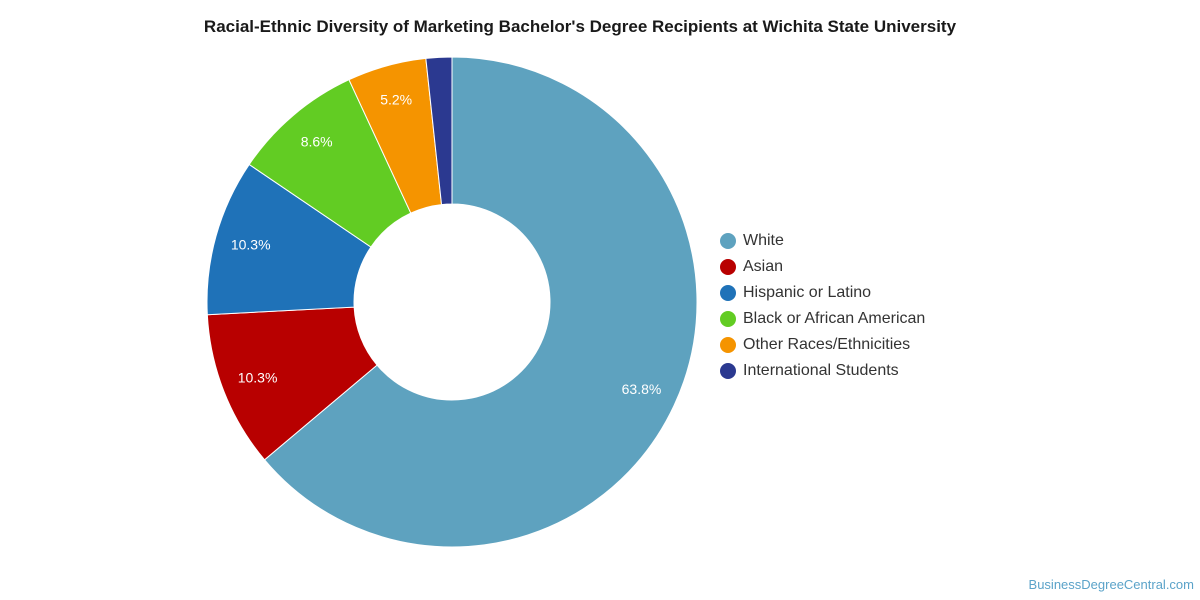  I want to click on source-credit: BusinessDegreeCentral.com, so click(1111, 584).